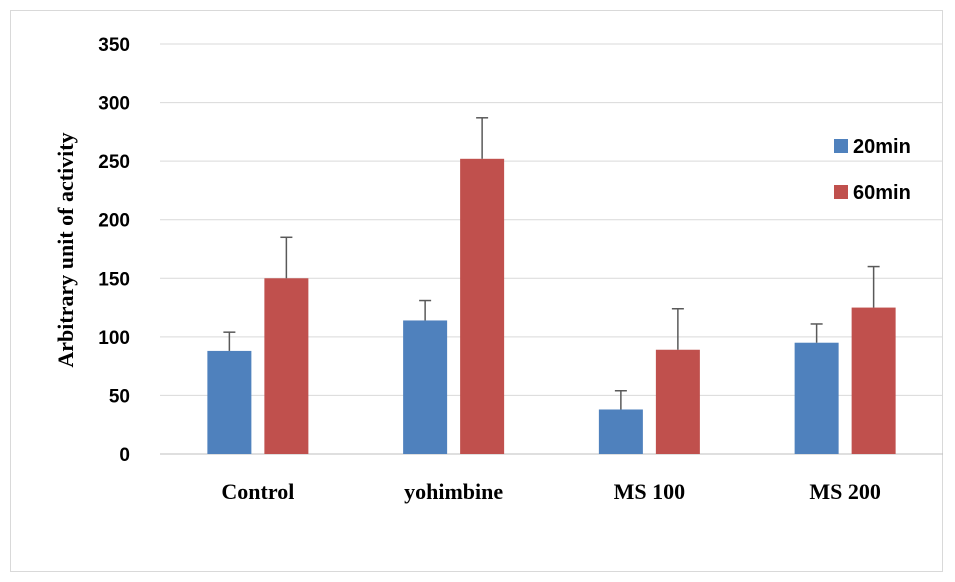  I want to click on x-axis-ticks: Control yohimbine MS 100 MS 200, so click(550, 491).